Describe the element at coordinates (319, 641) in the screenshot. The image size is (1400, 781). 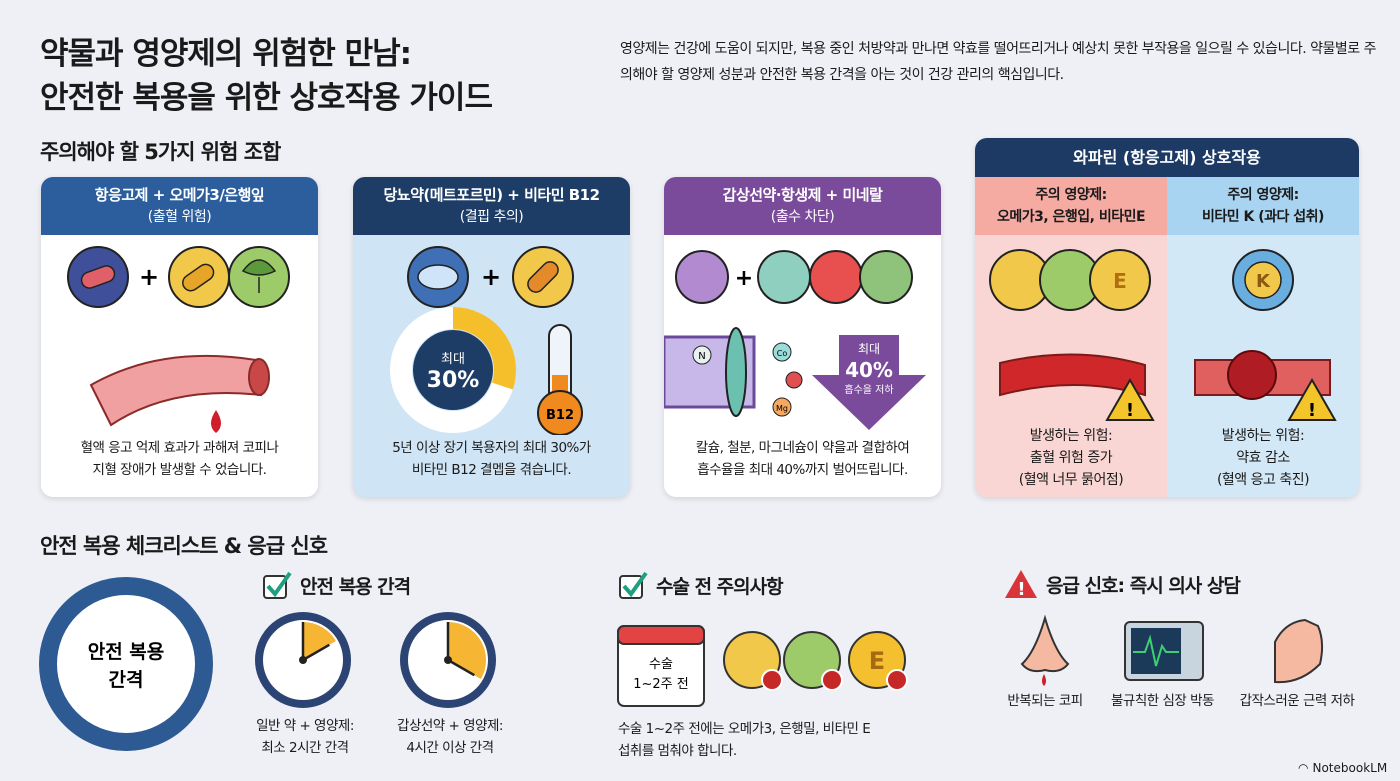
I see `clock-interval-wedge` at that location.